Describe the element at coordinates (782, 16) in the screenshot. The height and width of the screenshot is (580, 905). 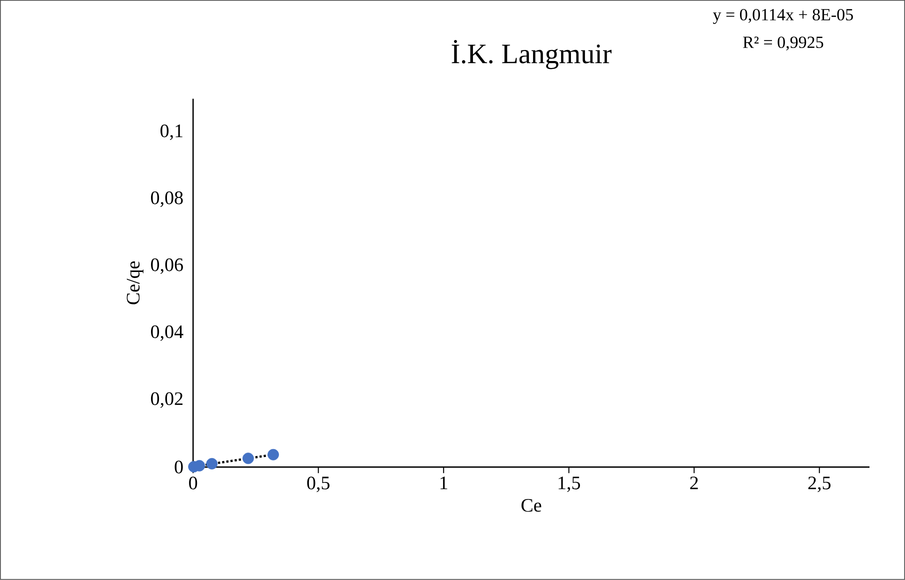
I see `text: y = 0,0114x + 8E-05` at that location.